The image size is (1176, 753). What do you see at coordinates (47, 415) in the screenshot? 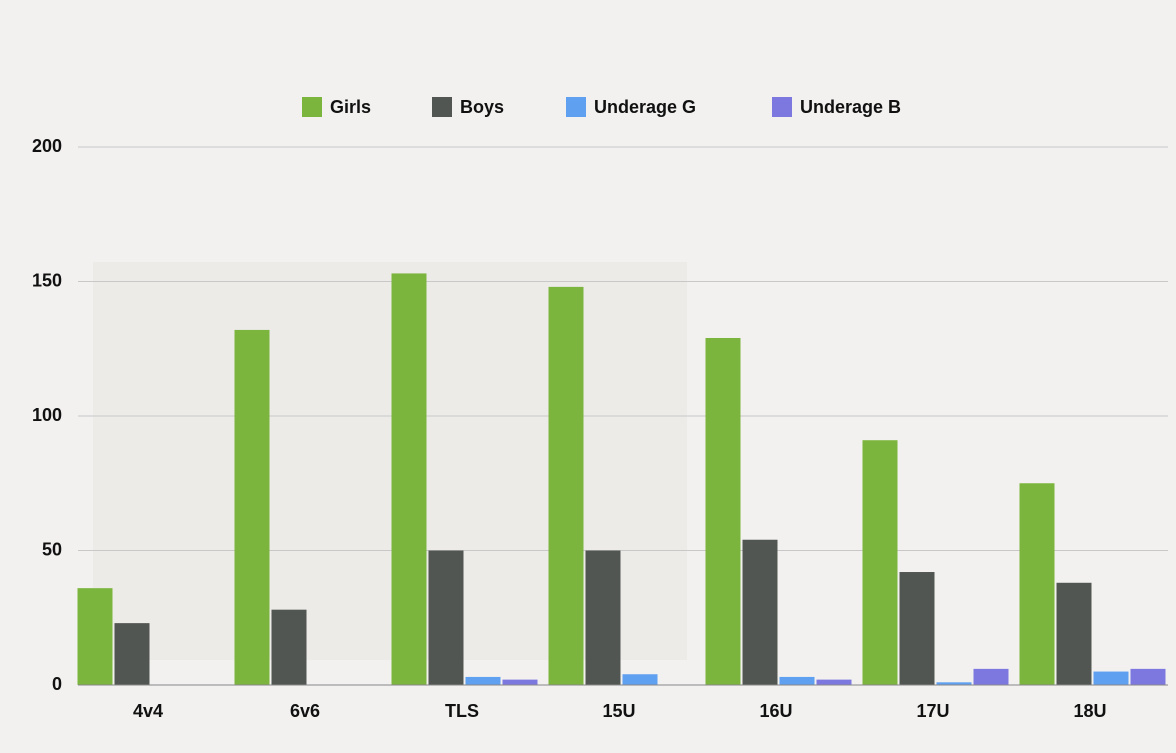
I see `y-tick-label: 100` at bounding box center [47, 415].